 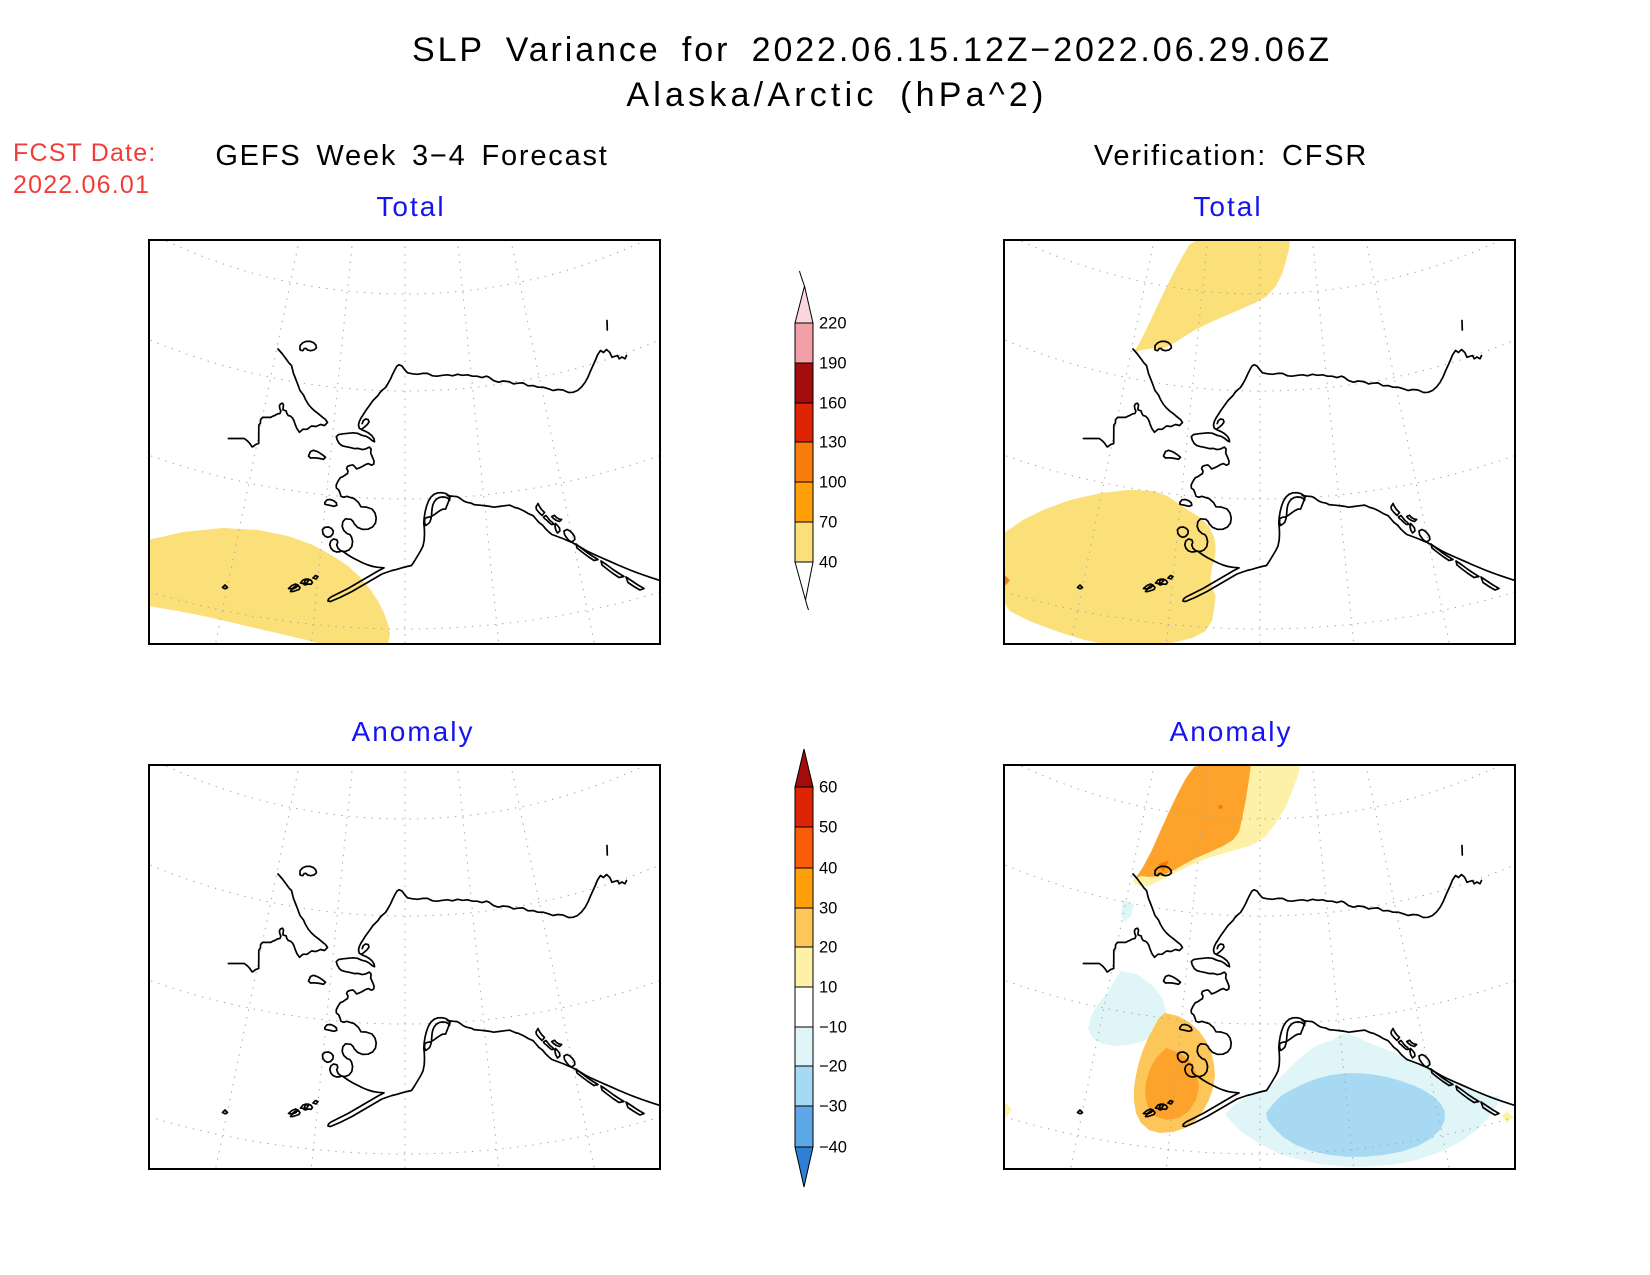 I want to click on svg-text: 160, so click(x=833, y=404).